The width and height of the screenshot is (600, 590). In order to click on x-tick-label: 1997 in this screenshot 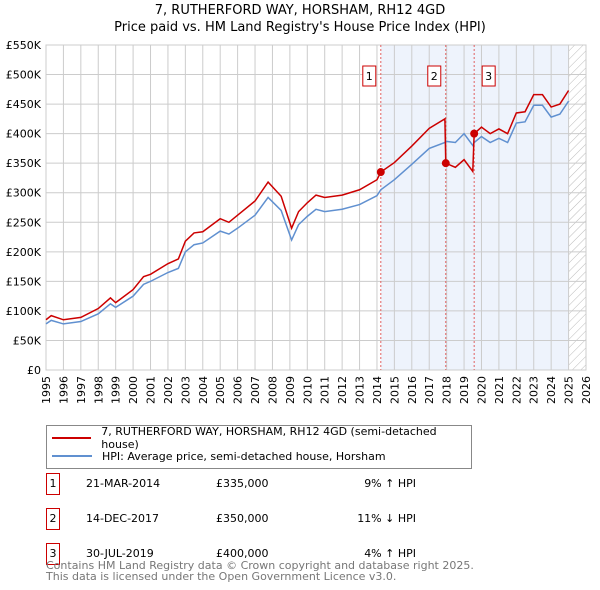, I will do `click(81, 390)`.